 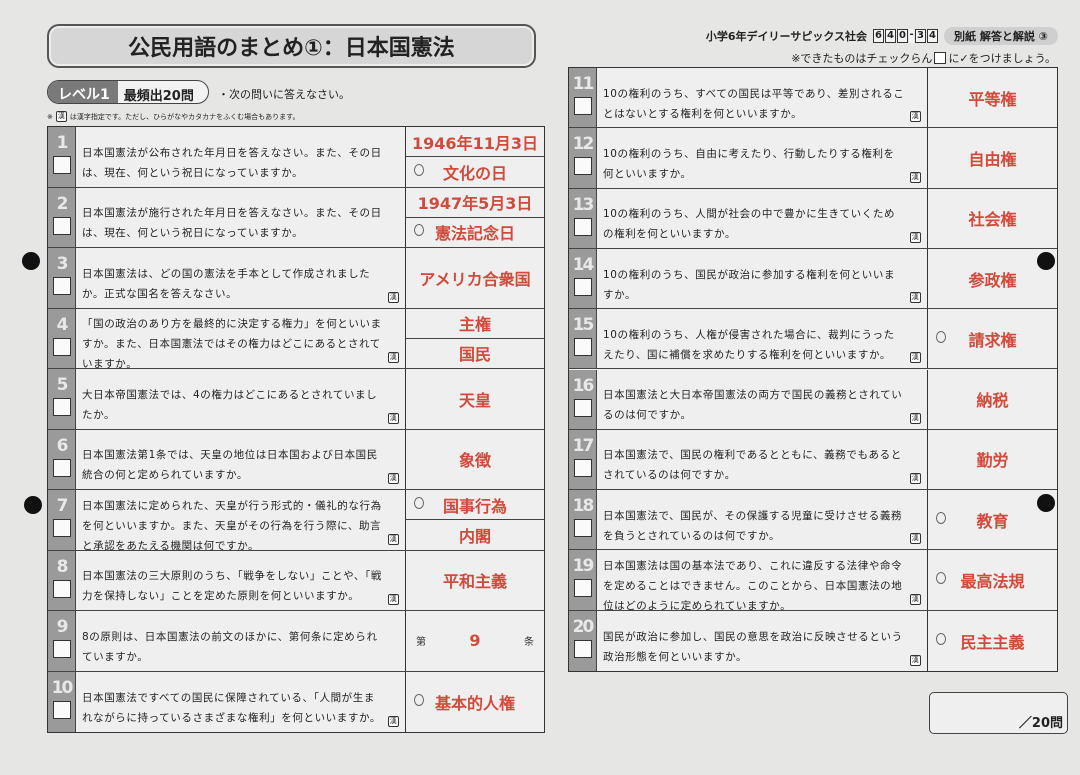 What do you see at coordinates (992, 399) in the screenshot?
I see `answer-slot: 納税` at bounding box center [992, 399].